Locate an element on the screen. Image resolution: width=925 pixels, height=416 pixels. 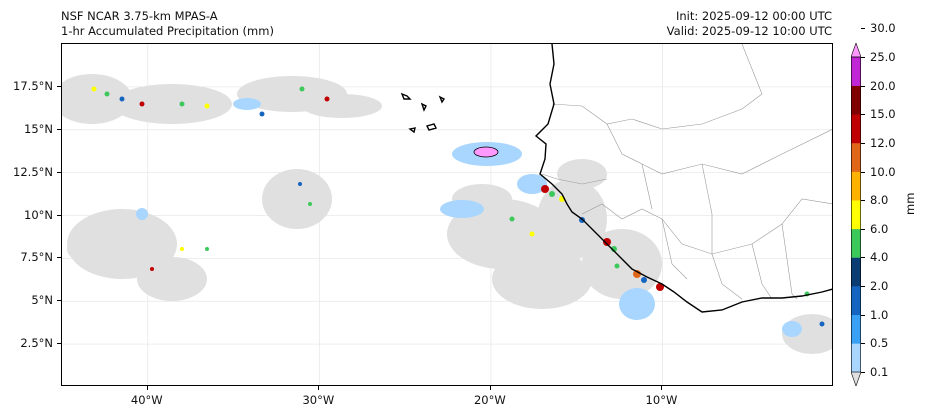
lat-tick-label: 15°N is located at coordinates (38, 128).